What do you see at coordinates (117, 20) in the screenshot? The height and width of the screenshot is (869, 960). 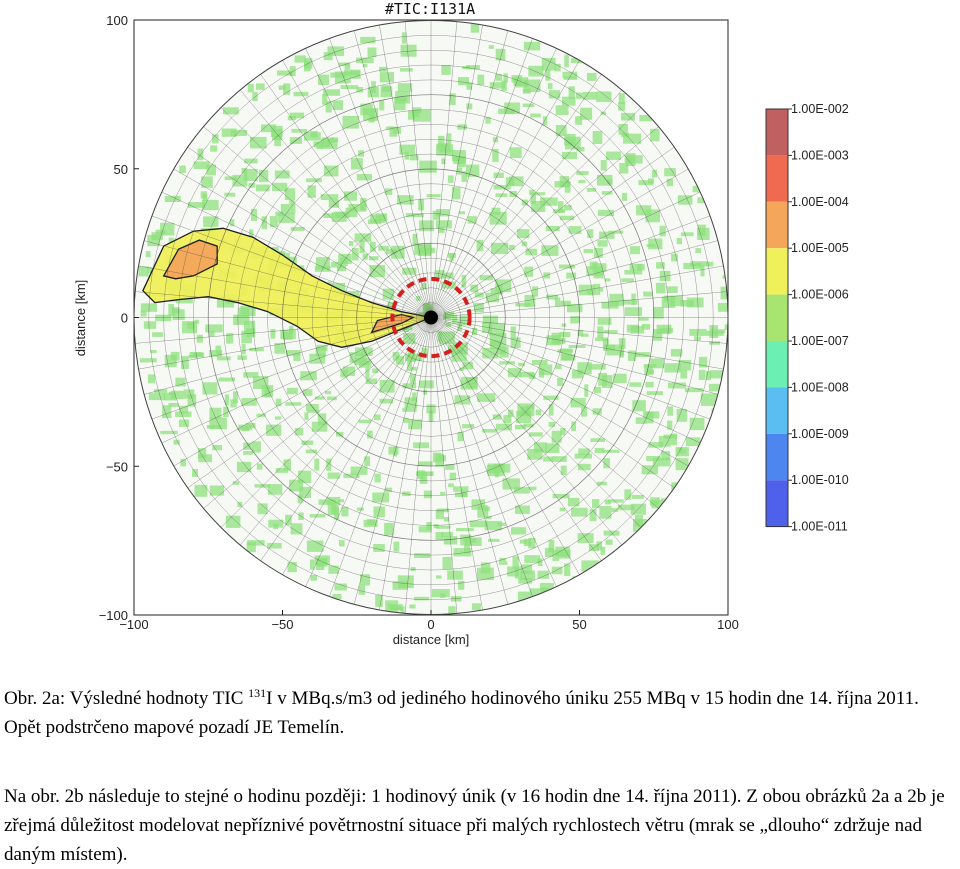 I see `y-tick-label: 100` at bounding box center [117, 20].